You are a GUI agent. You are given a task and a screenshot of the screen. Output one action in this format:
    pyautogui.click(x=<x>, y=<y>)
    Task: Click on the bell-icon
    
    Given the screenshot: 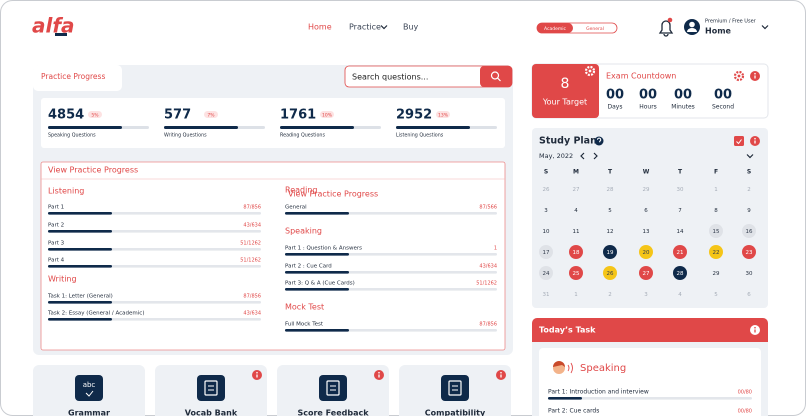 What is the action you would take?
    pyautogui.click(x=666, y=28)
    